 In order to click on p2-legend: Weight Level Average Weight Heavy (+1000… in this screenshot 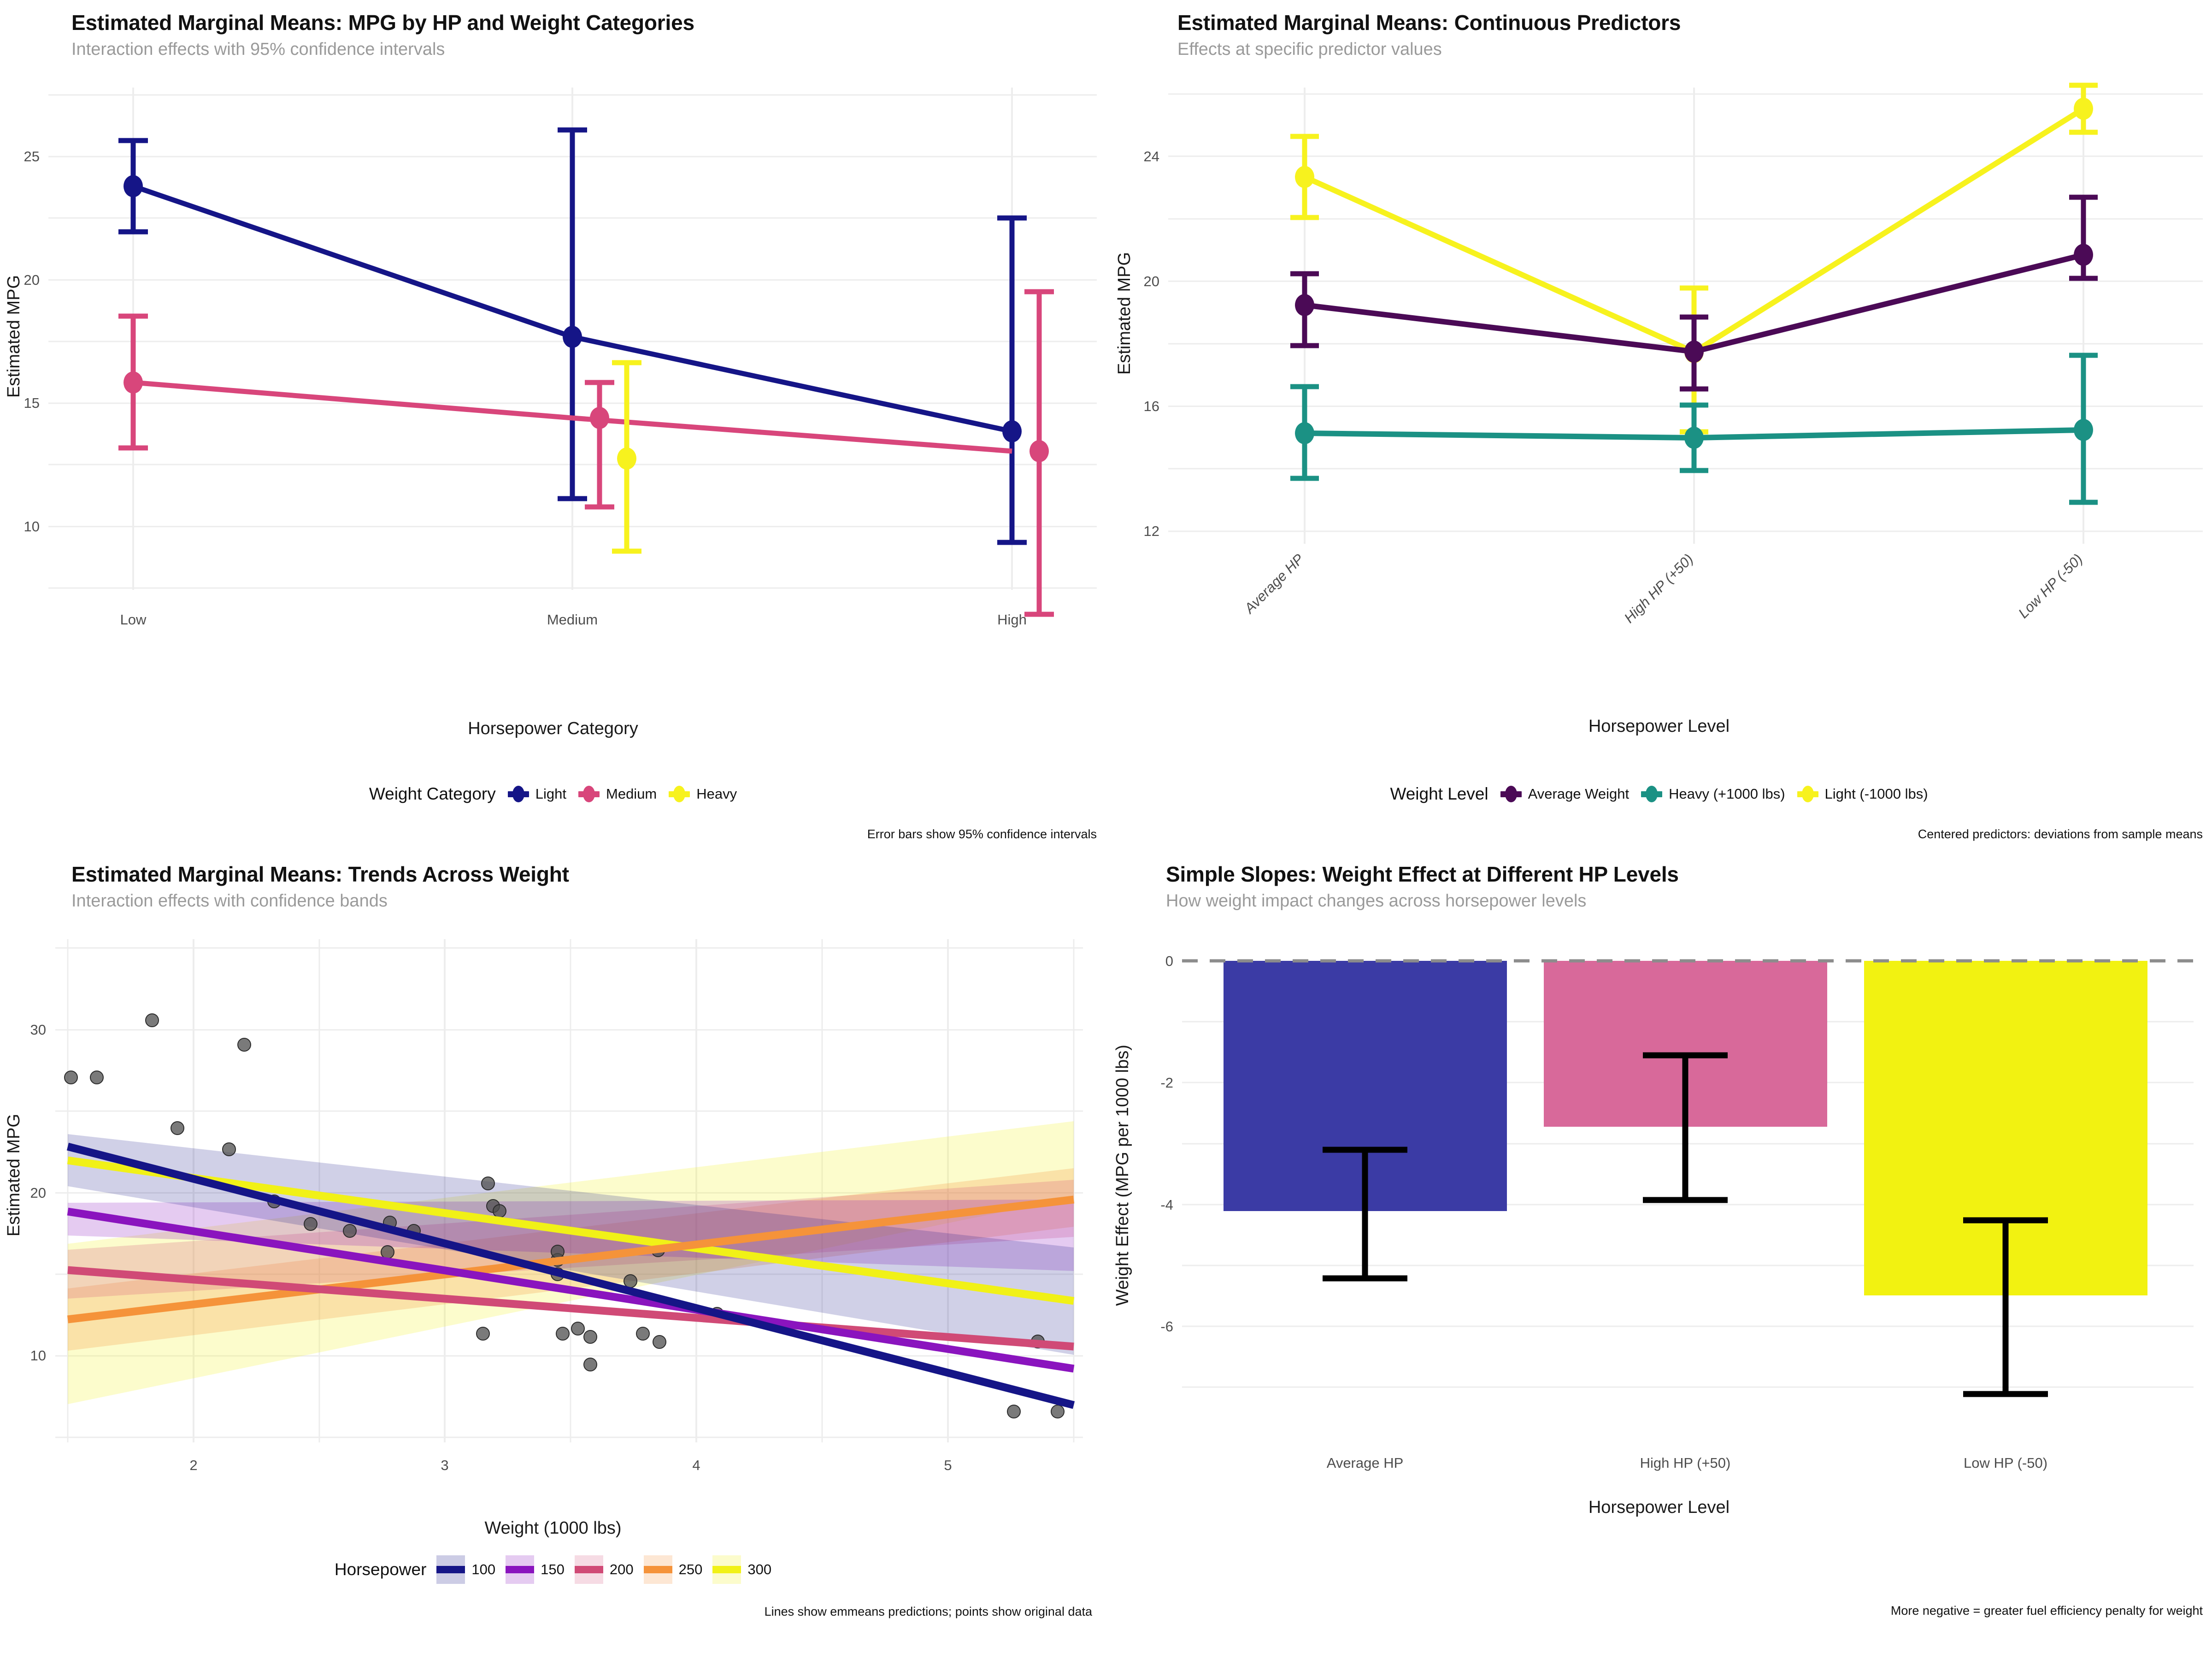, I will do `click(1659, 794)`.